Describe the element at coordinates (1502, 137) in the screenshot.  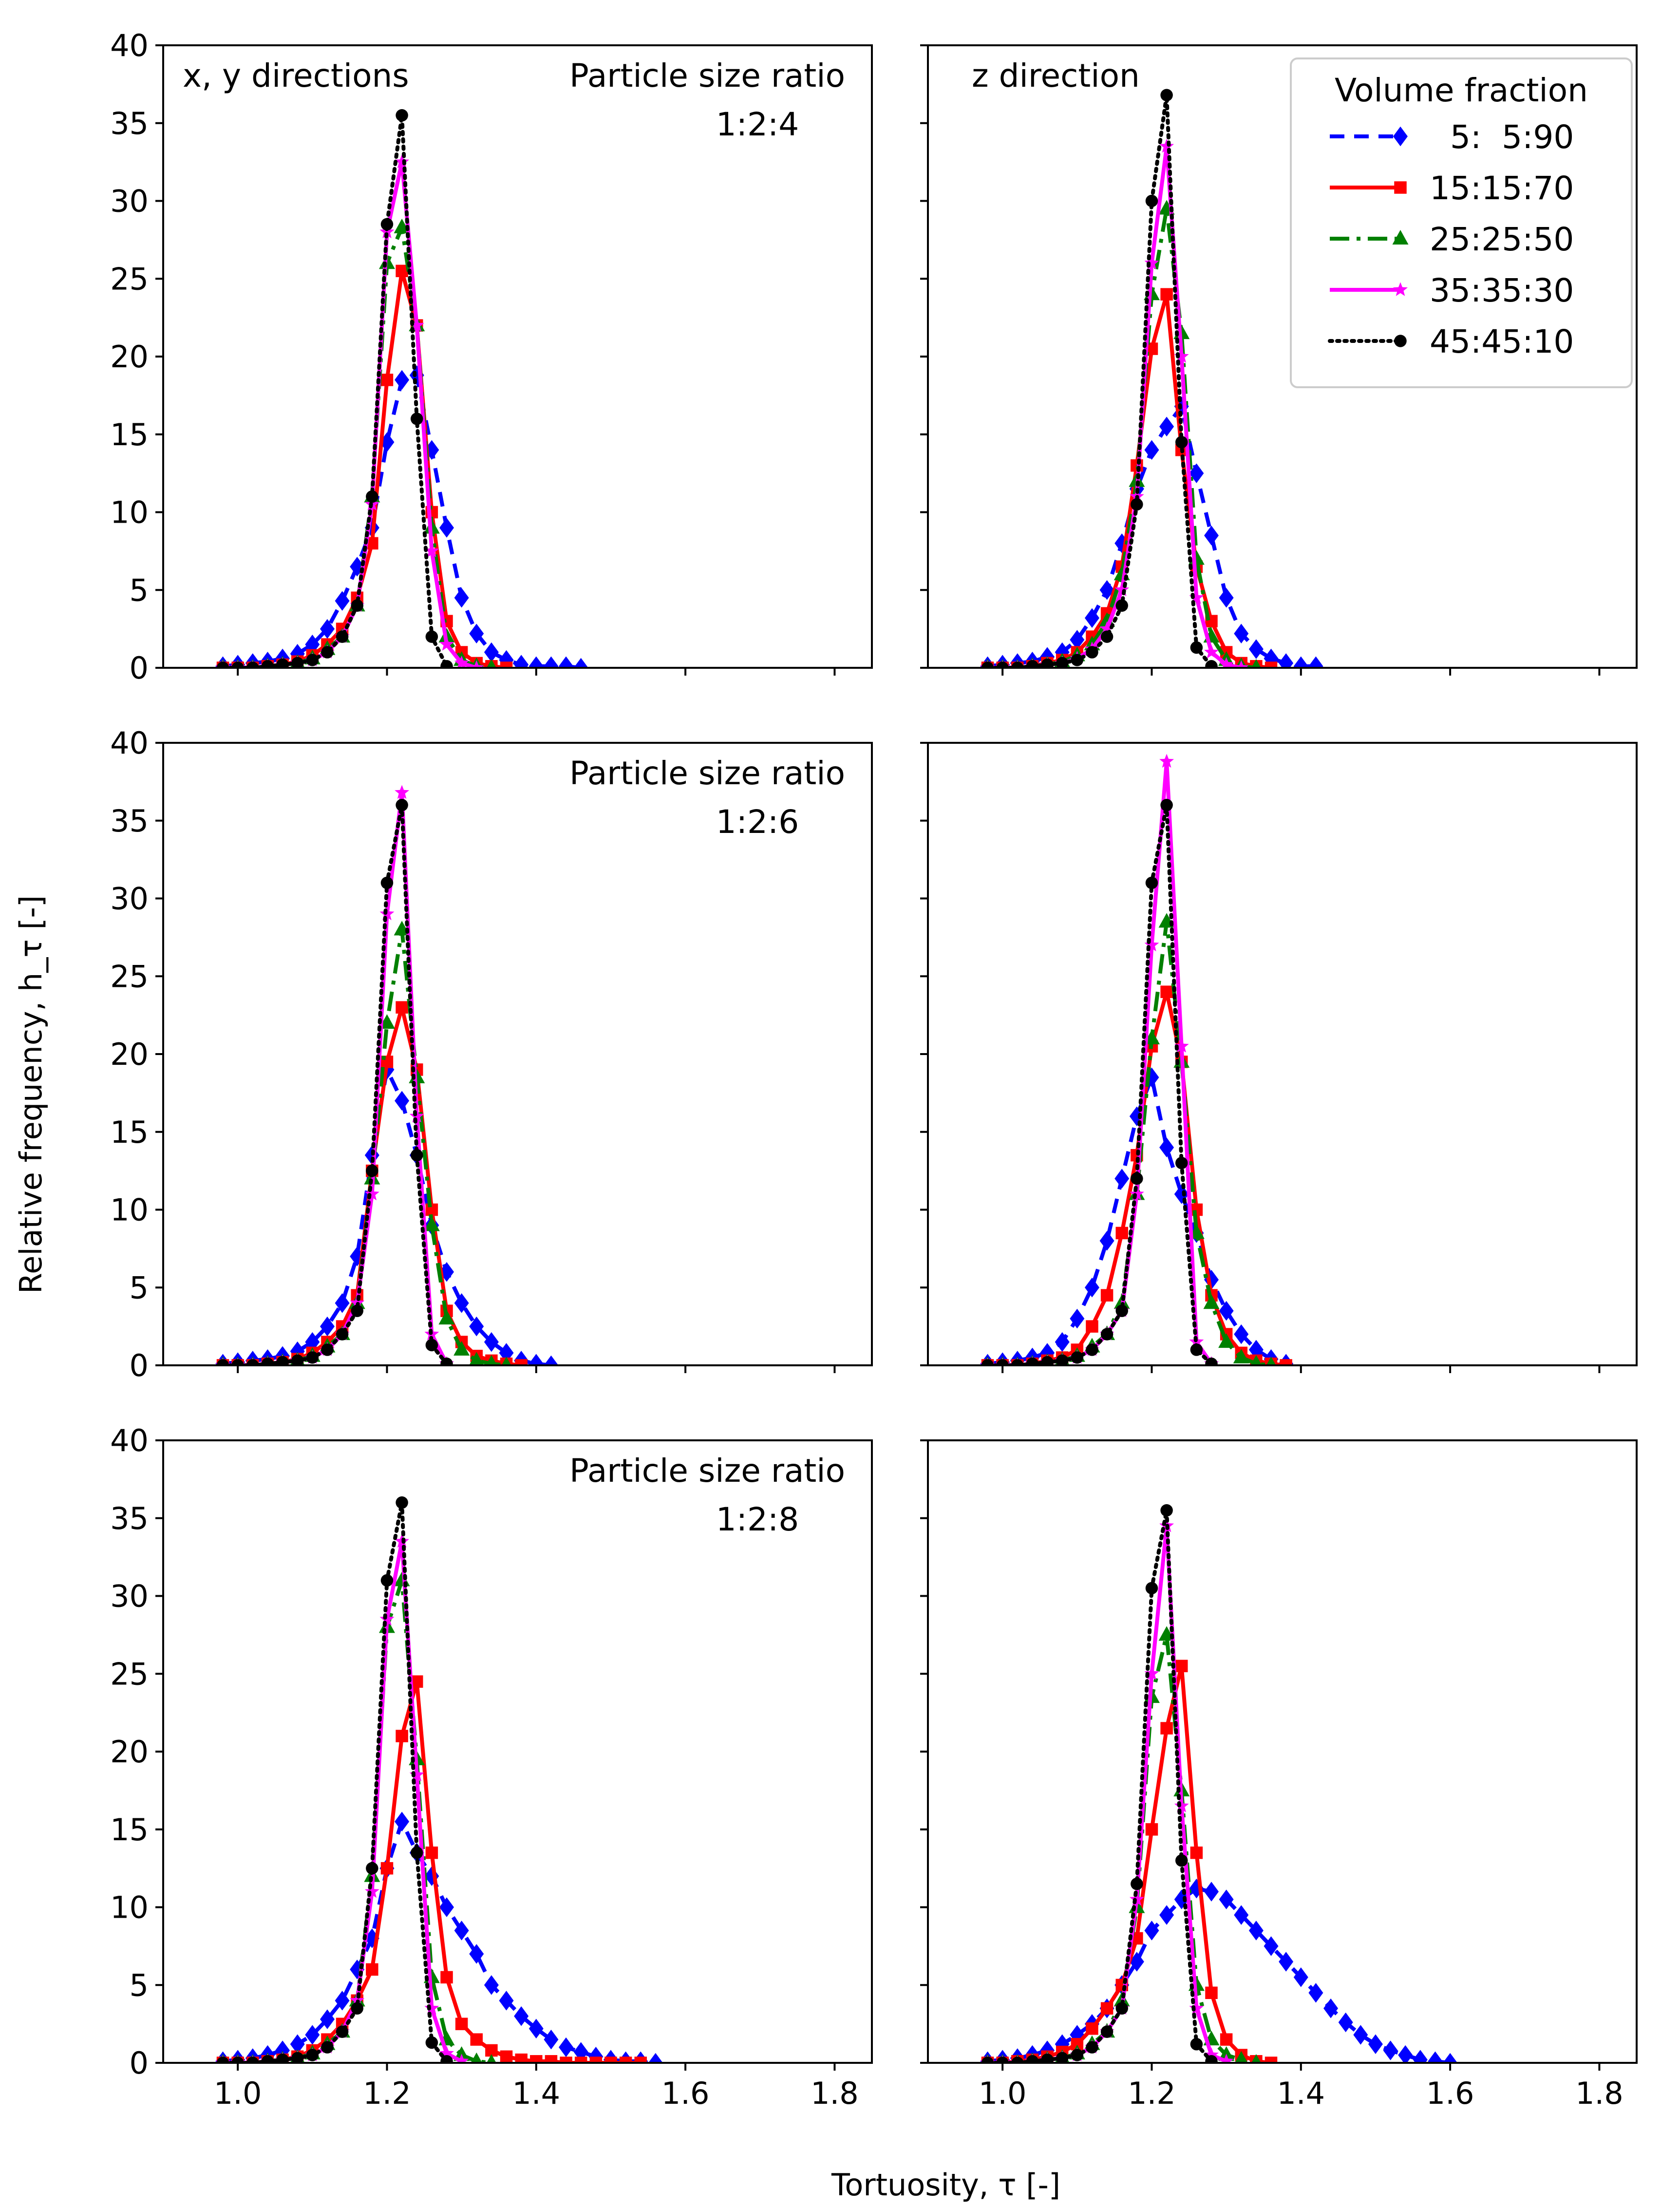
I see `legend-label: 5: 5:90` at that location.